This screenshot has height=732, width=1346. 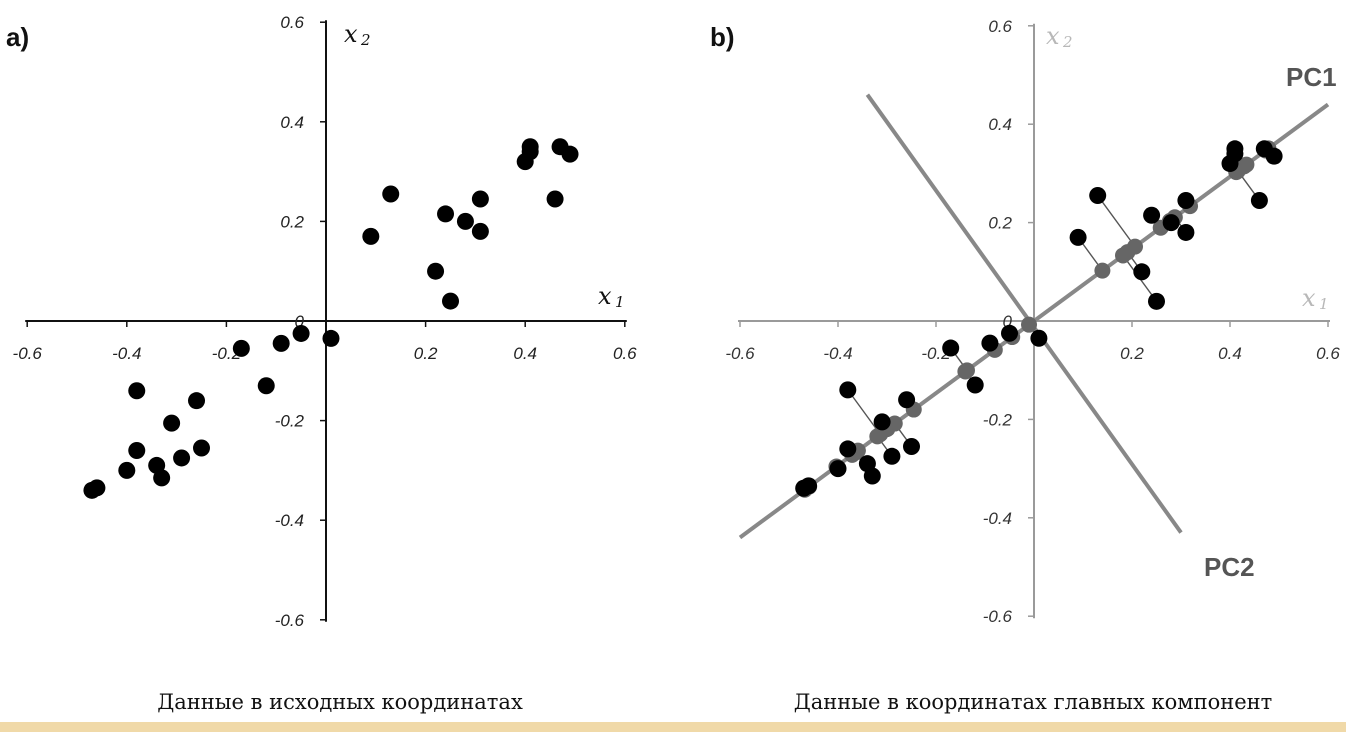 What do you see at coordinates (1033, 702) in the screenshot?
I see `caption-panel-b: Данные в координатах главных компонент` at bounding box center [1033, 702].